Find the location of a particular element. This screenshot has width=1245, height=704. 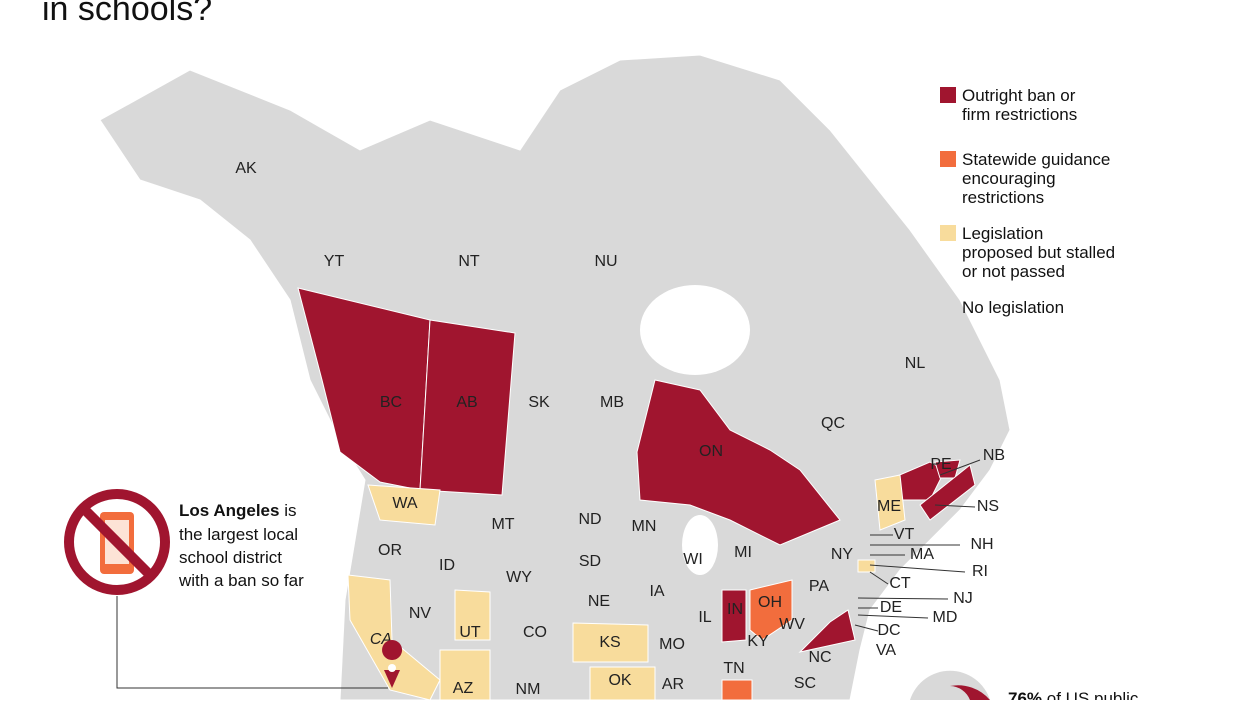

region-label: MB is located at coordinates (612, 402).